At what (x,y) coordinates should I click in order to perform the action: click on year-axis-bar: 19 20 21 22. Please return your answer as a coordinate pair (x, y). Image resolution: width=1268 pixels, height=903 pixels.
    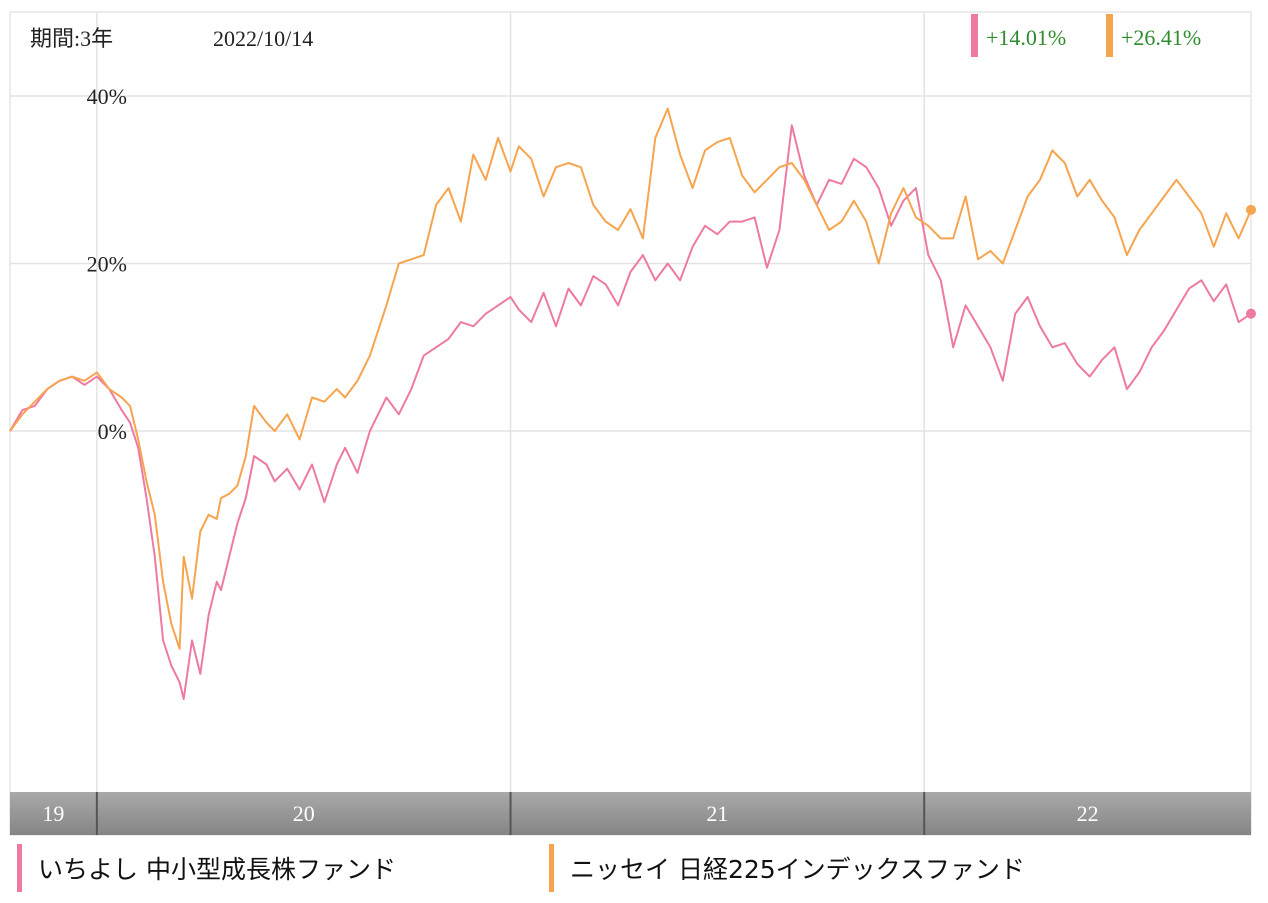
    Looking at the image, I should click on (630, 813).